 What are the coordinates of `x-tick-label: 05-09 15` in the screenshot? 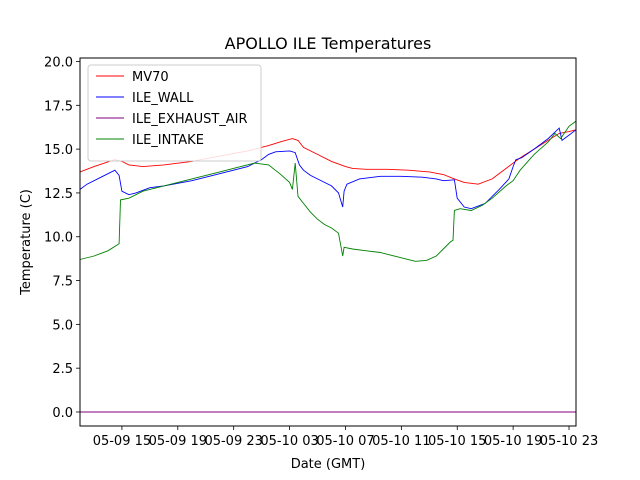 It's located at (122, 441).